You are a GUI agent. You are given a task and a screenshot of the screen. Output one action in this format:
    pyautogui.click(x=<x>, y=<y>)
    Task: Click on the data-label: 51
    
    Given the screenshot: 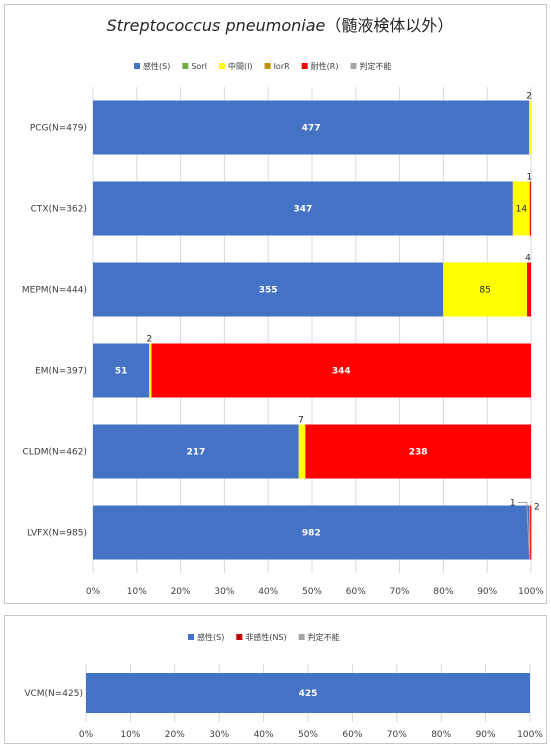 What is the action you would take?
    pyautogui.click(x=121, y=372)
    